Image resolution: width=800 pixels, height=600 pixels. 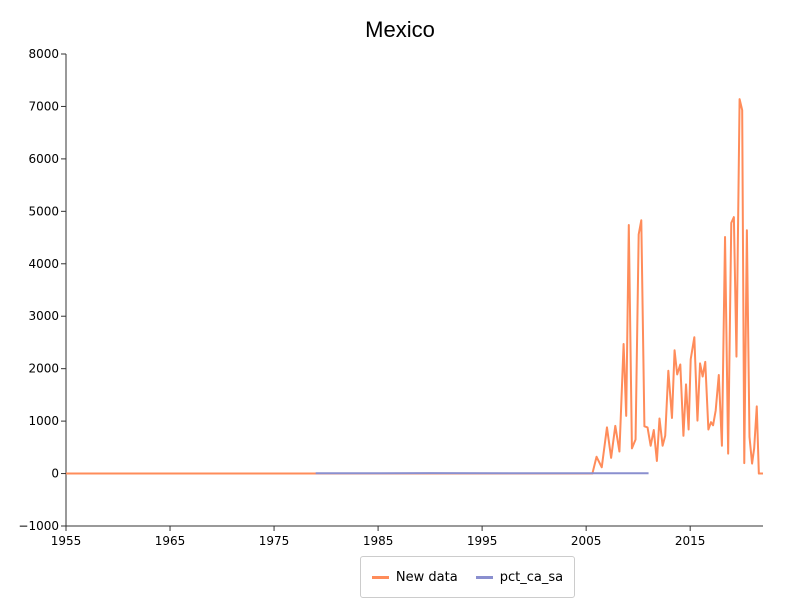 I want to click on chart-title: Mexico, so click(x=400, y=29).